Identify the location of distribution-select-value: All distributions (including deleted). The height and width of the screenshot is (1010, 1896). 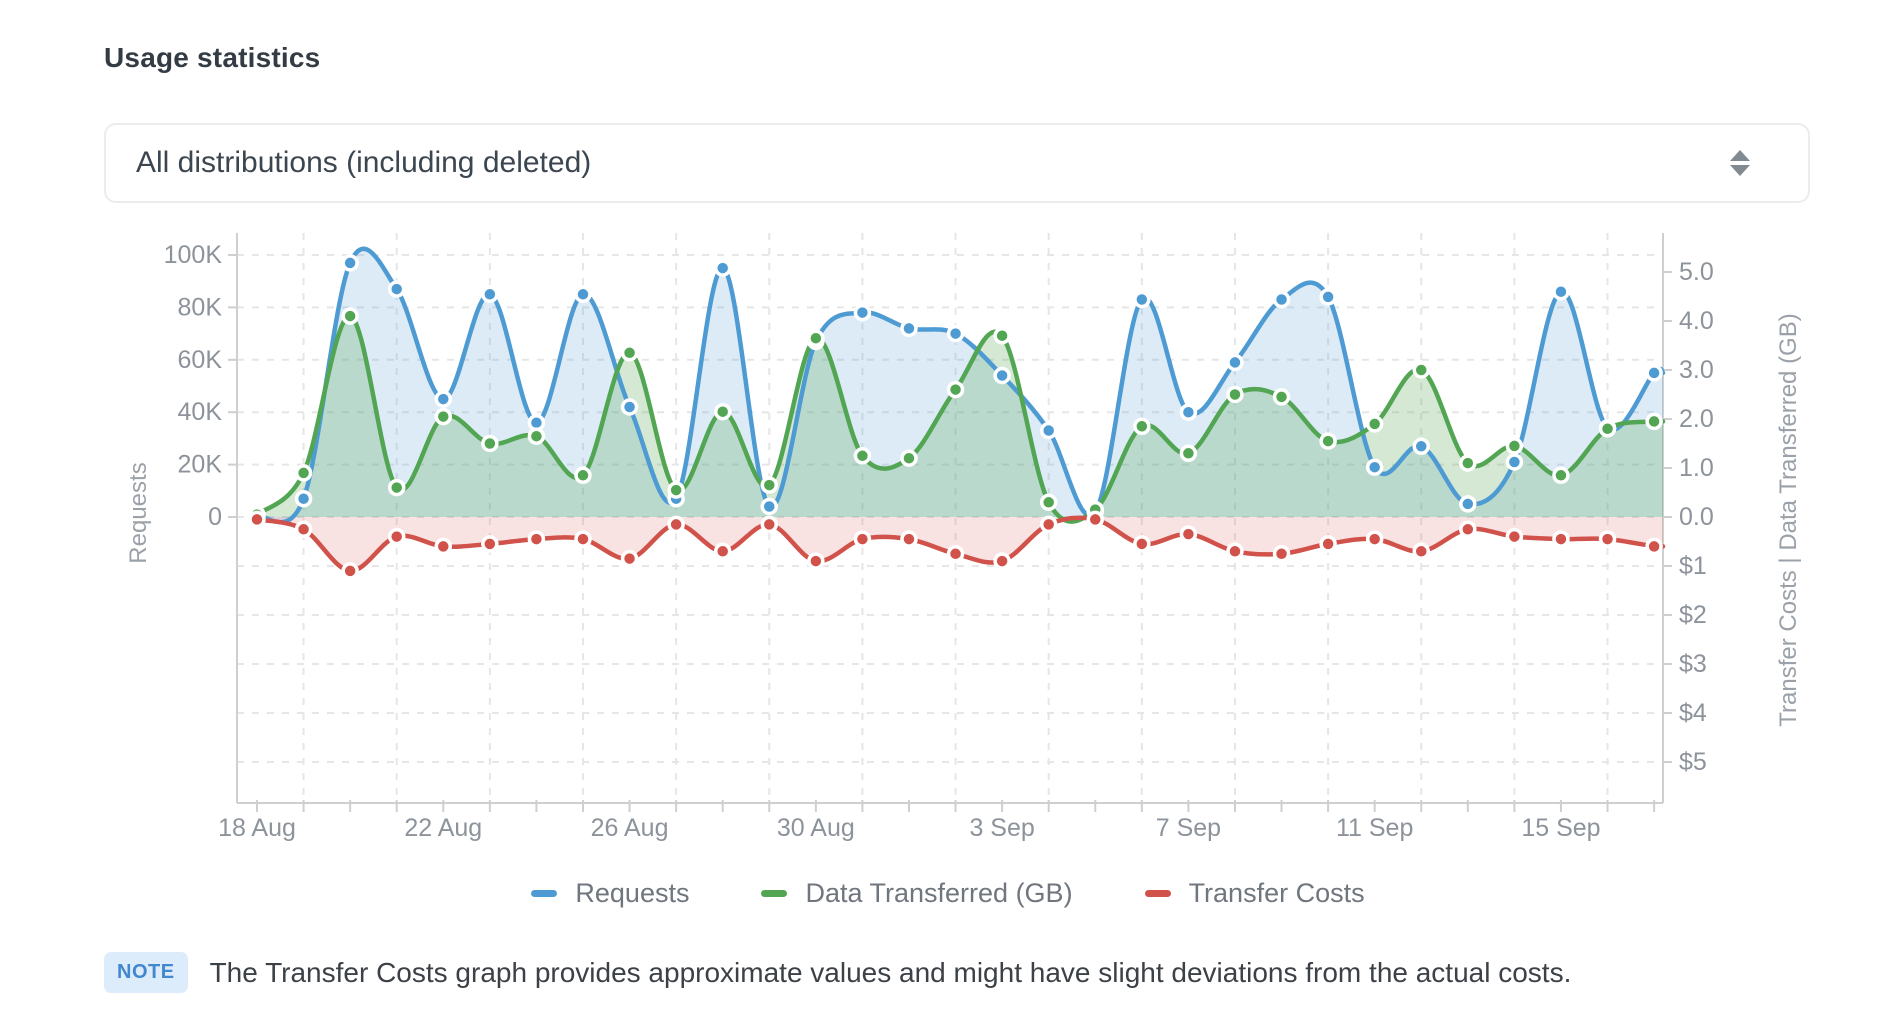
(364, 162).